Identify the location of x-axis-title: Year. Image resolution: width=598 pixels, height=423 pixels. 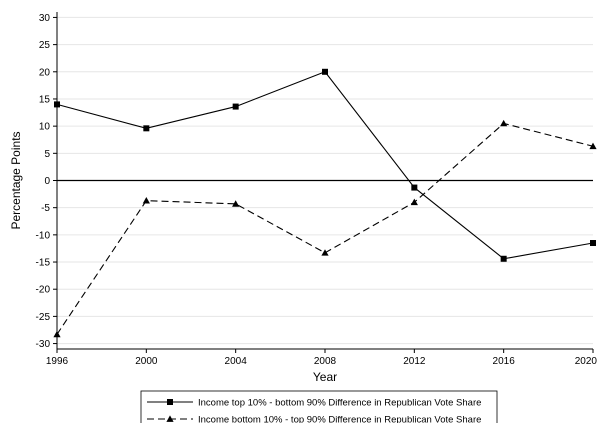
(325, 377).